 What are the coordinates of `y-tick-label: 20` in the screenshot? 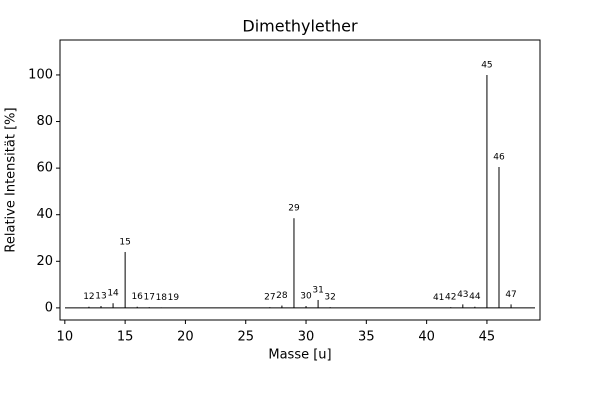 It's located at (44, 261).